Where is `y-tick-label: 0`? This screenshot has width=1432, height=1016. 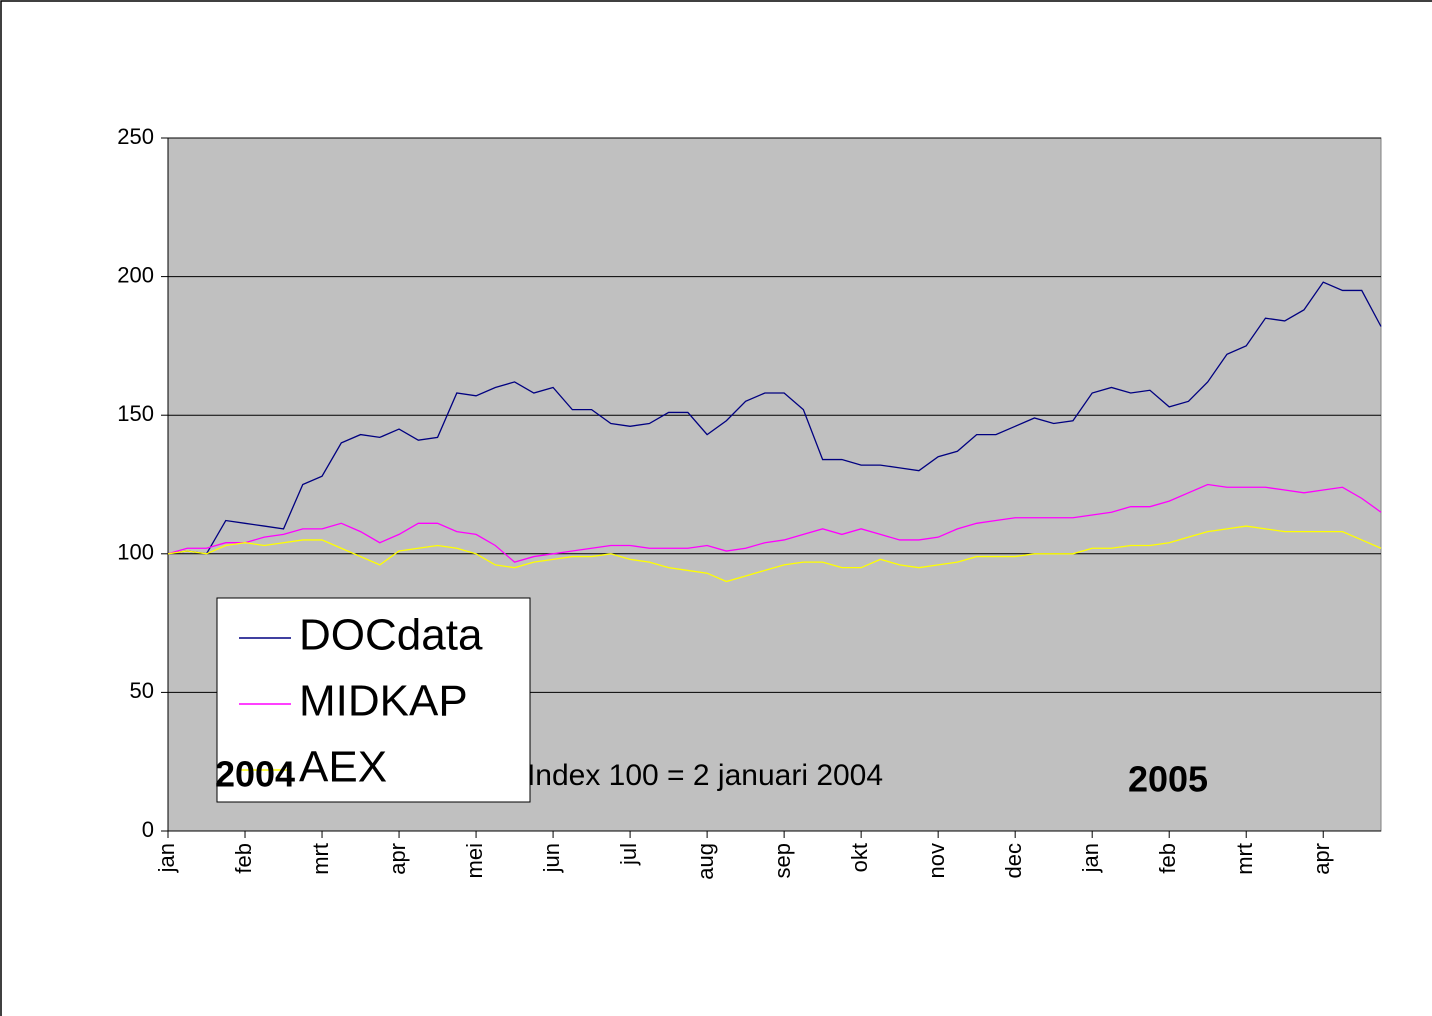 y-tick-label: 0 is located at coordinates (148, 829).